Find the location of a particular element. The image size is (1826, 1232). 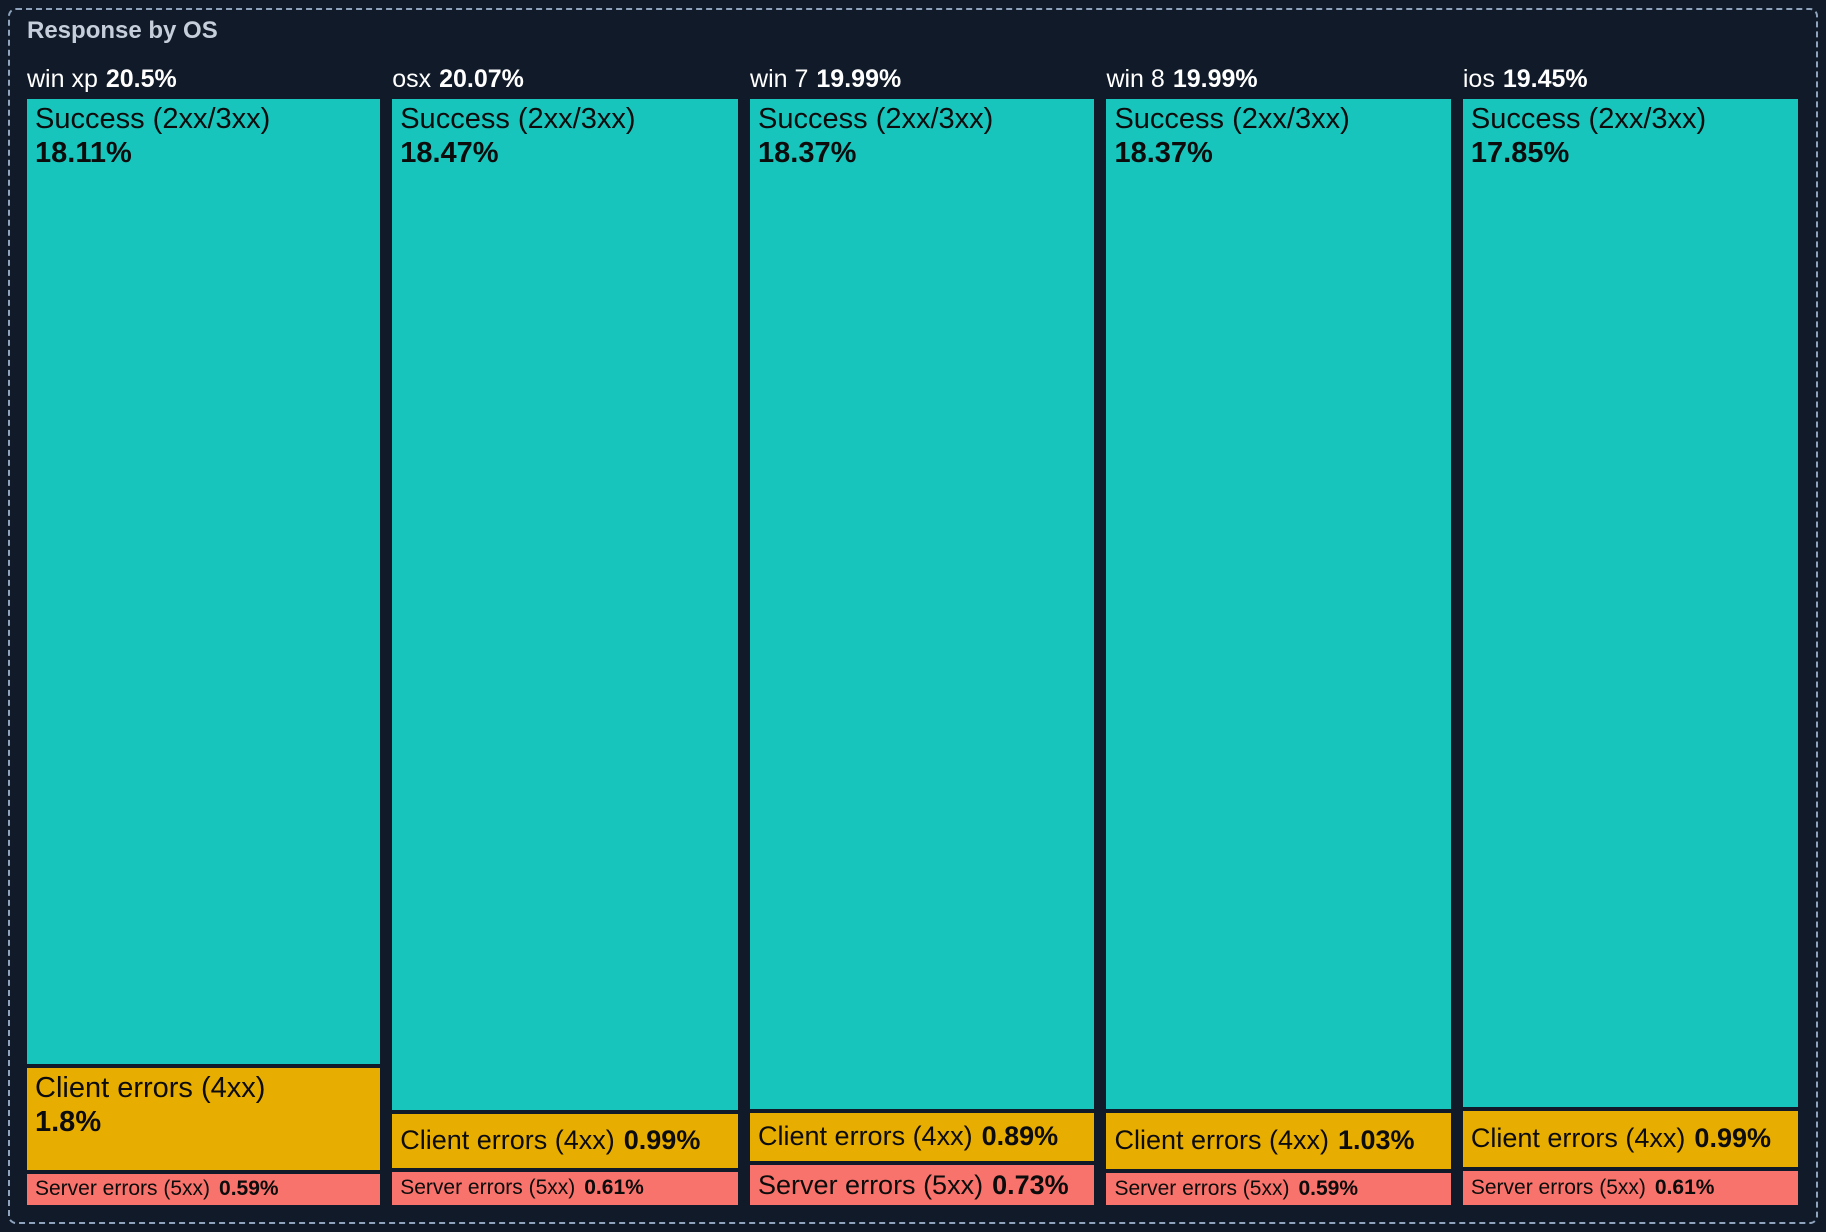

tile-value: 0.73% is located at coordinates (1030, 1184).